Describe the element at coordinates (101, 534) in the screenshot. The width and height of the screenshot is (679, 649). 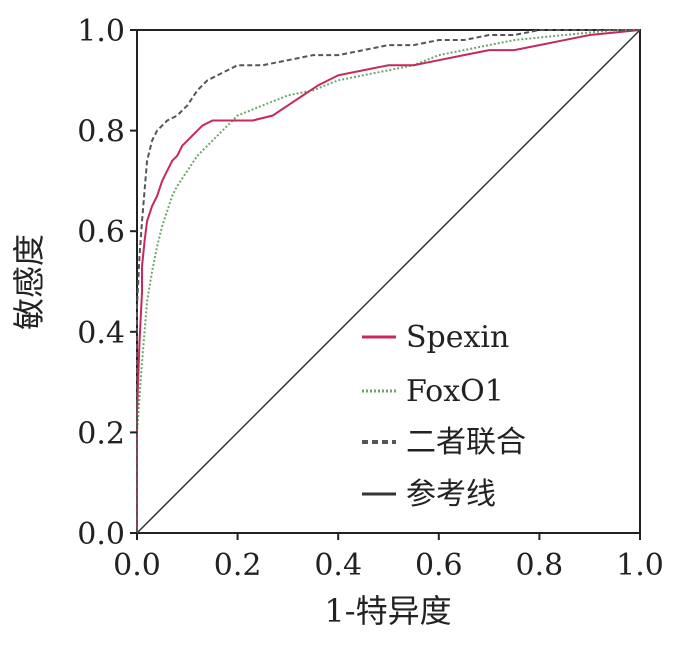
I see `y-tick-label: 0.0` at that location.